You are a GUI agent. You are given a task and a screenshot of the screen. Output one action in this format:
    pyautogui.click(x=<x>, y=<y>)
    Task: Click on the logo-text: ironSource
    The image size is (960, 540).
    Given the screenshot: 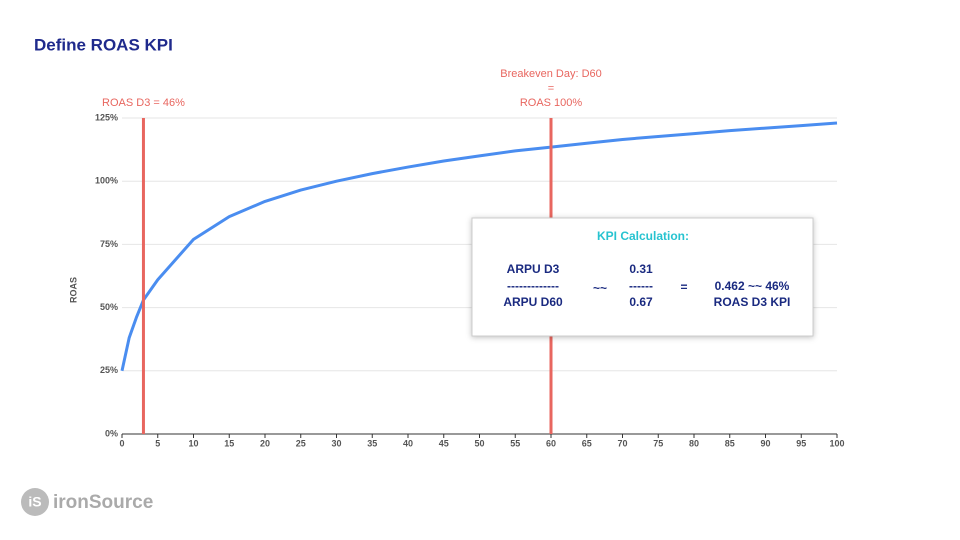 What is the action you would take?
    pyautogui.click(x=103, y=502)
    